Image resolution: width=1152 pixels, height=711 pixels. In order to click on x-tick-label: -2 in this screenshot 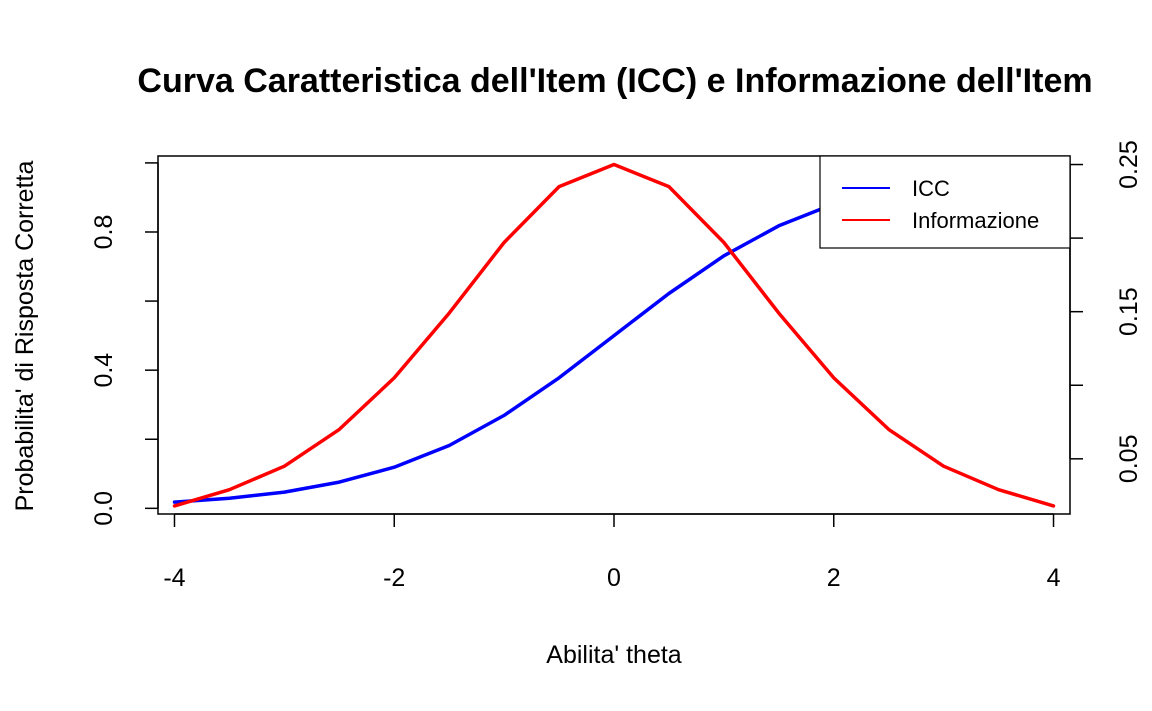, I will do `click(394, 578)`.